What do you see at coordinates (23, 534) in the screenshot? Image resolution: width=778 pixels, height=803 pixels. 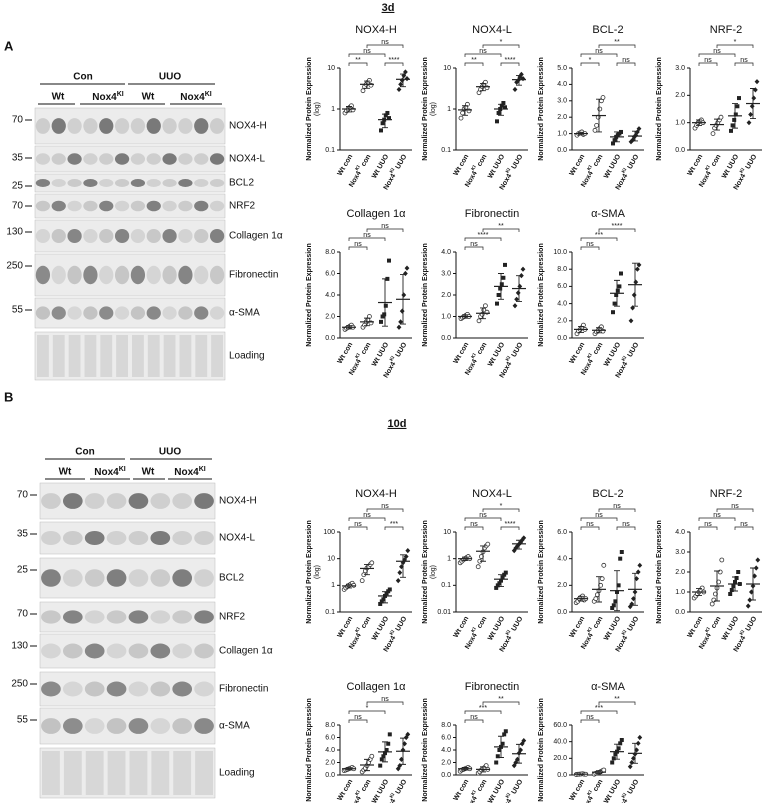 I see `mw-label: 35` at bounding box center [23, 534].